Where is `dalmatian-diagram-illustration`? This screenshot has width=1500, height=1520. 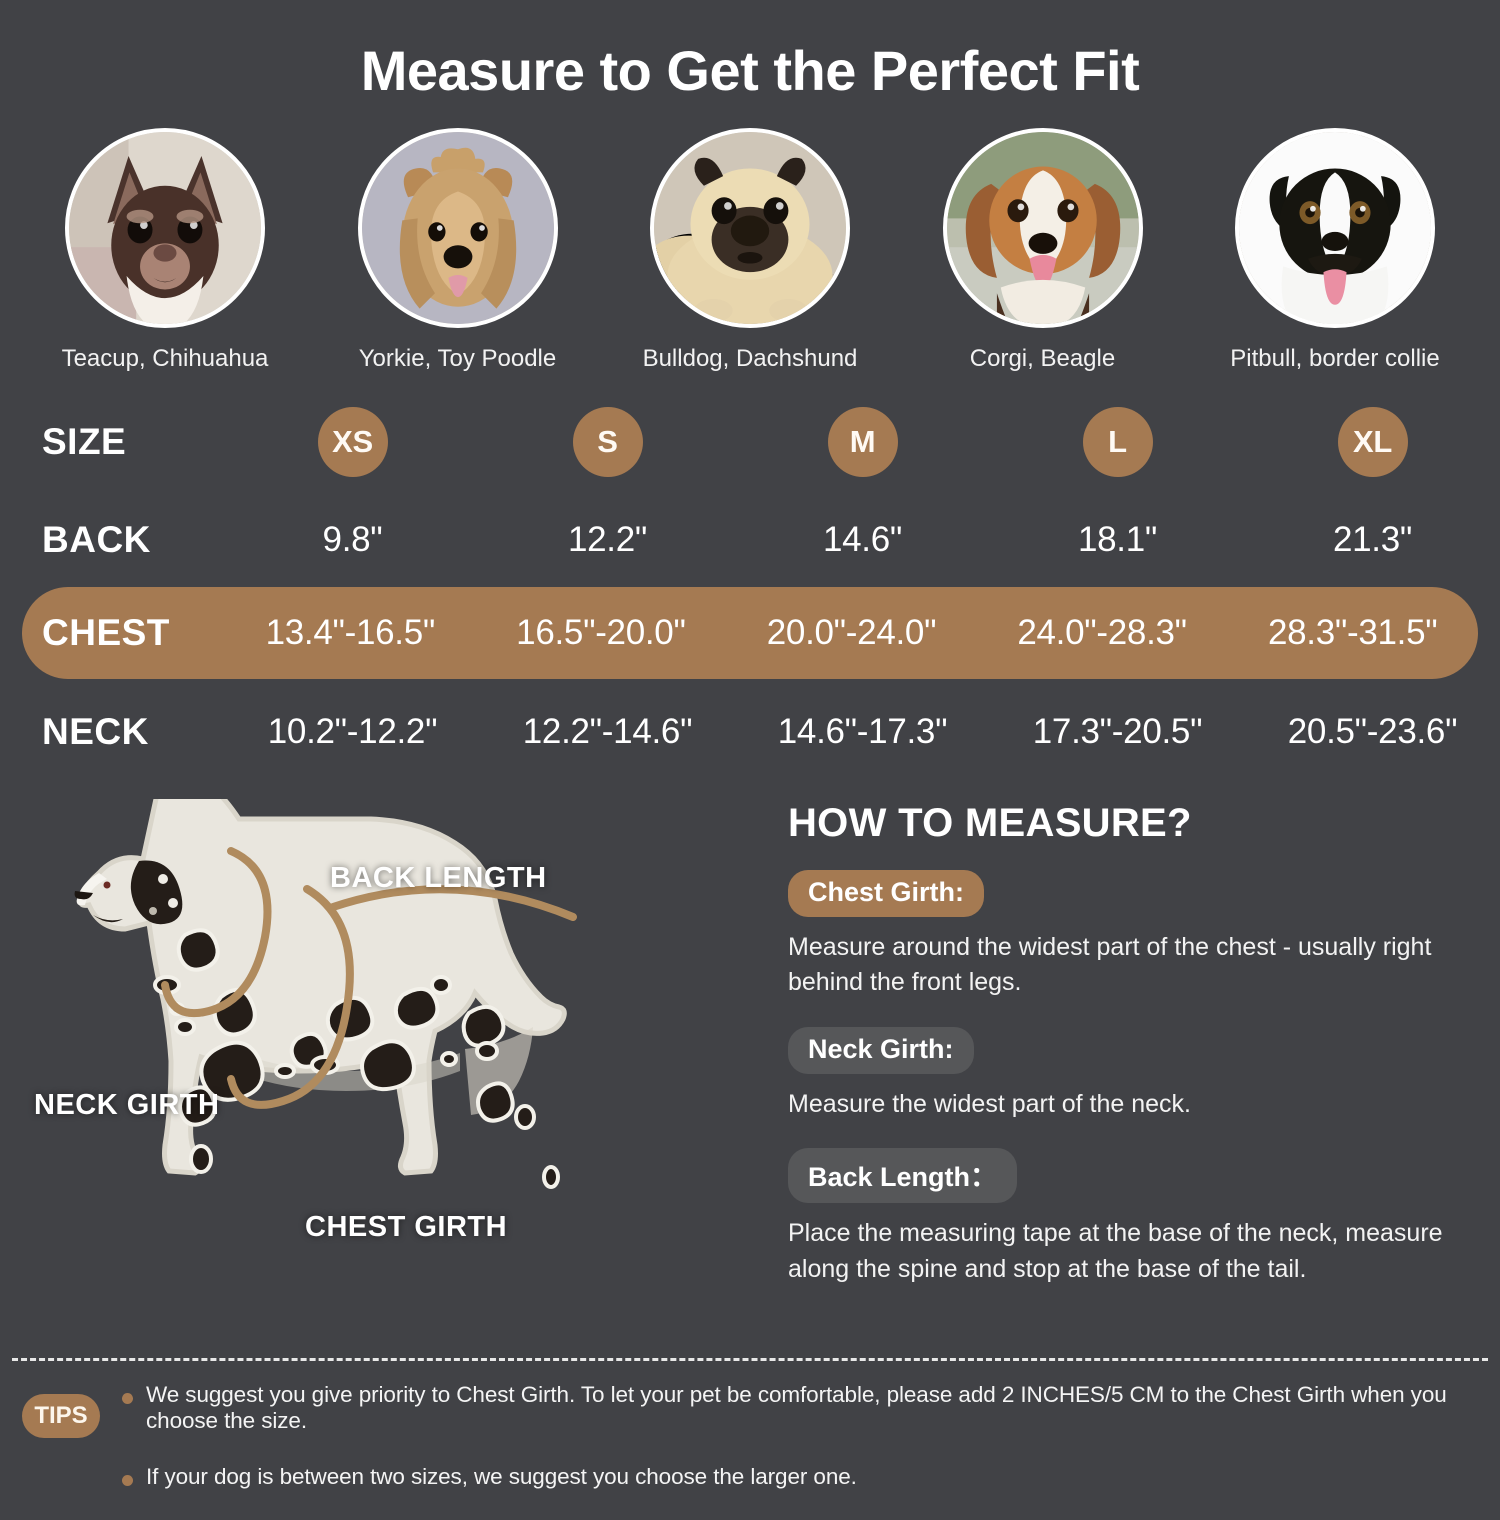
dalmatian-diagram-illustration is located at coordinates (325, 993).